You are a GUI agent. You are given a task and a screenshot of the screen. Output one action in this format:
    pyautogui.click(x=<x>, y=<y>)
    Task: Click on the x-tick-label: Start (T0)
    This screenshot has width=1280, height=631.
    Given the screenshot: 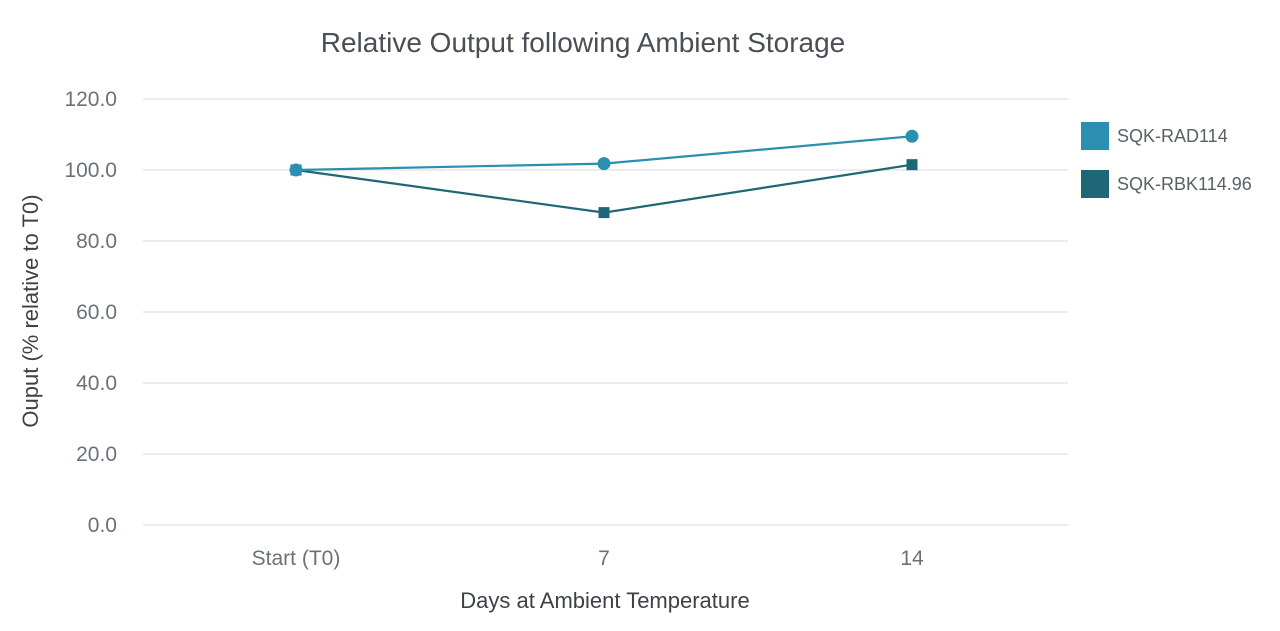 What is the action you would take?
    pyautogui.click(x=296, y=558)
    